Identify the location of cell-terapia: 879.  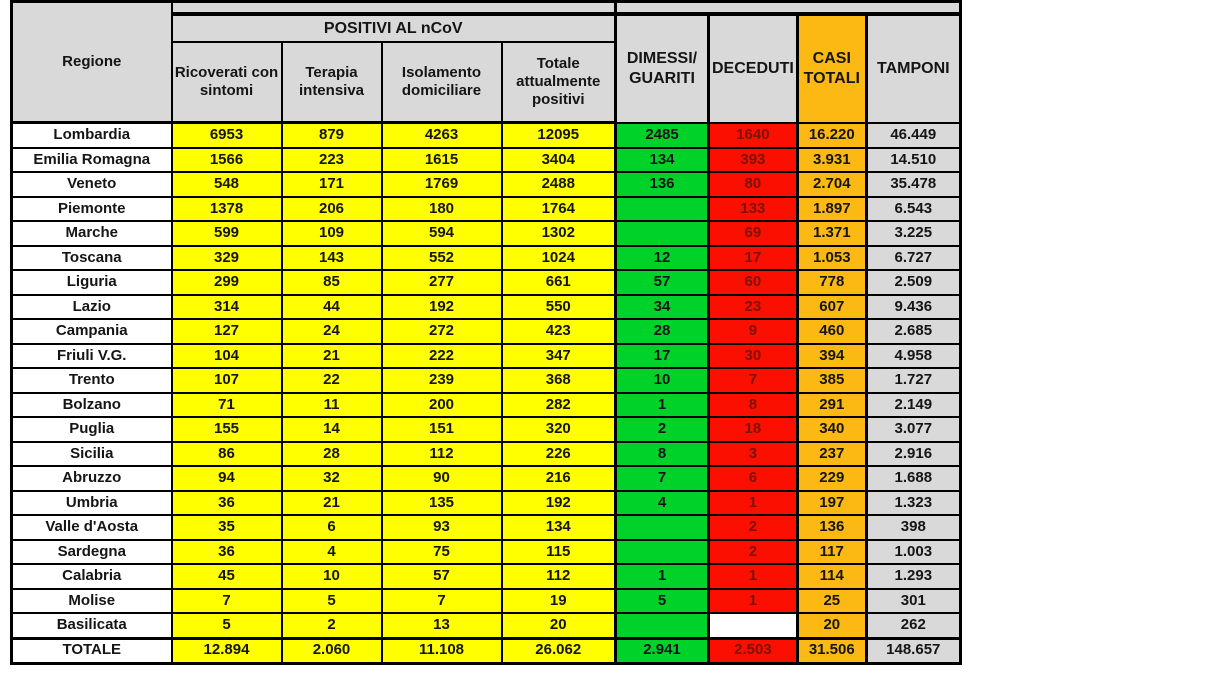
(331, 135).